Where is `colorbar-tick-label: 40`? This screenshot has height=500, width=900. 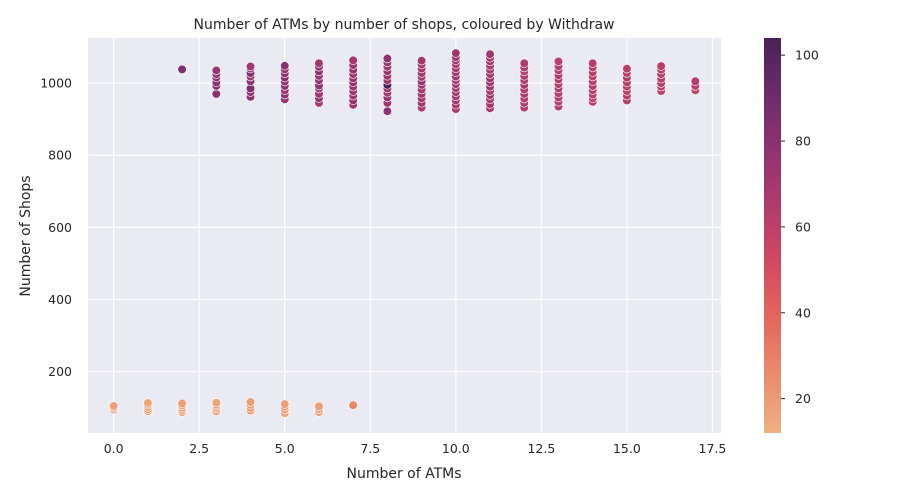
colorbar-tick-label: 40 is located at coordinates (803, 312).